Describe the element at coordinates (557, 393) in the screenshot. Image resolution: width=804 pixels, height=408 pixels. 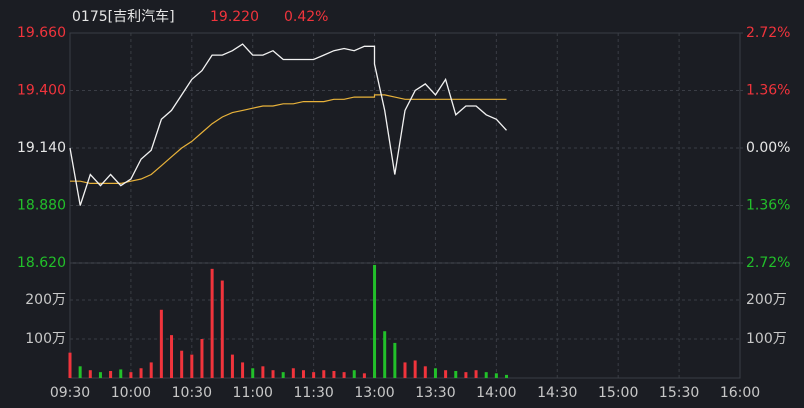
I see `x-tick-label: 14:30` at that location.